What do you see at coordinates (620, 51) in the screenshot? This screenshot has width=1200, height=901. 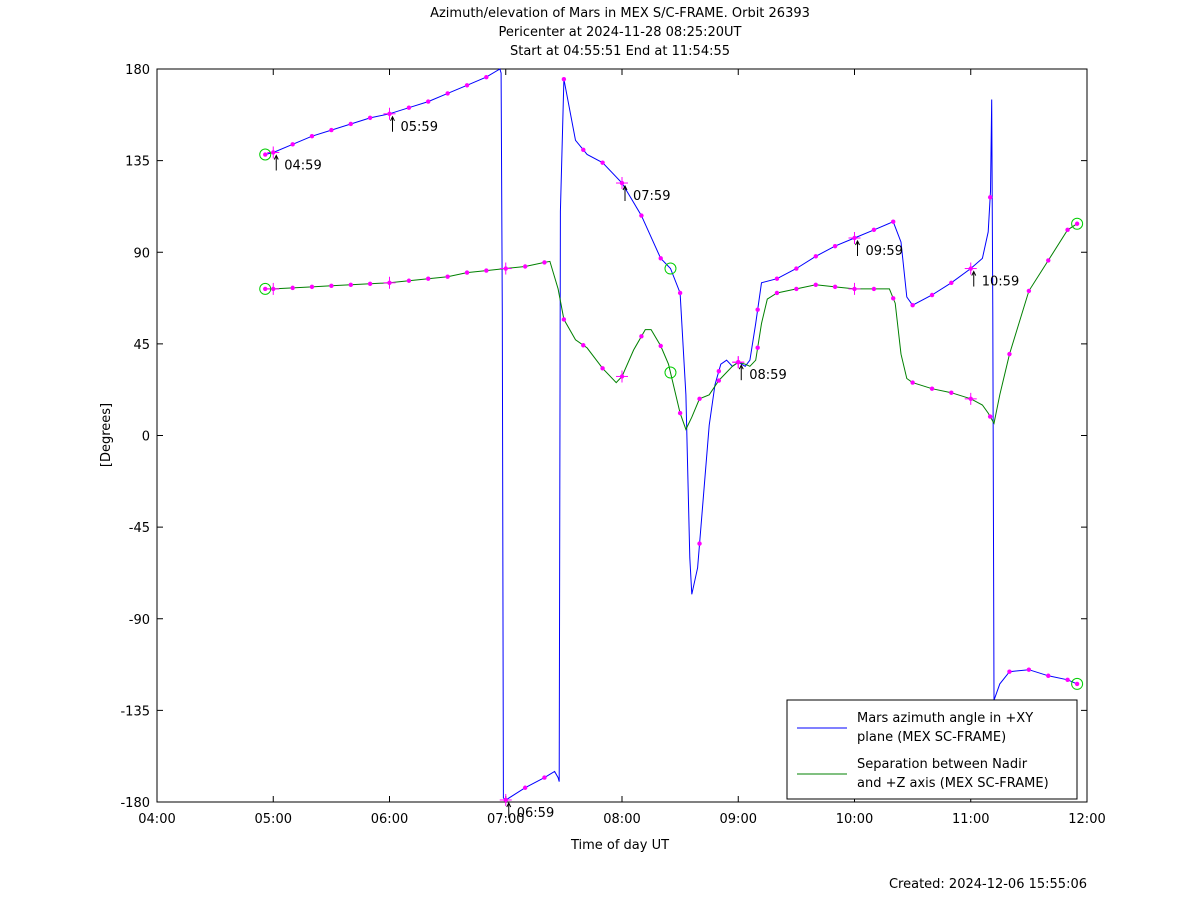 I see `title-line-3: Start at 04:55:51 End at 11:54:55` at bounding box center [620, 51].